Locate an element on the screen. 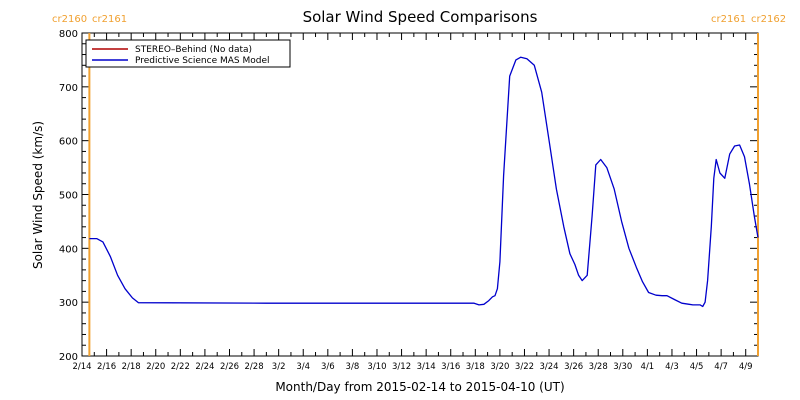 This screenshot has height=400, width=800. x-tick-label: 3/20 is located at coordinates (499, 367).